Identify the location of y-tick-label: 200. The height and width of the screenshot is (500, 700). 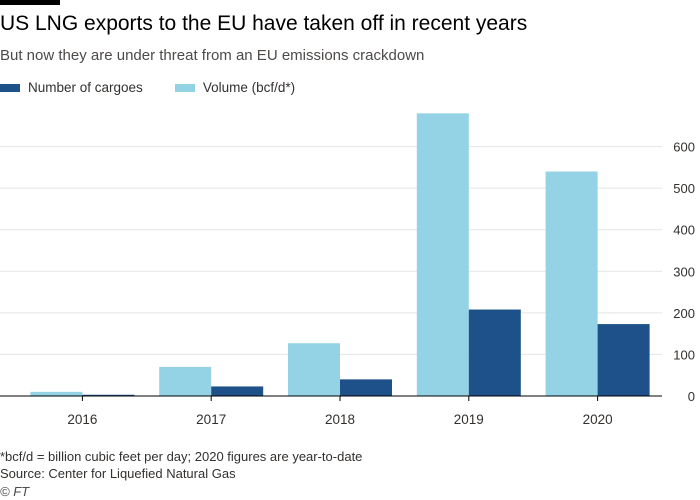
(684, 313).